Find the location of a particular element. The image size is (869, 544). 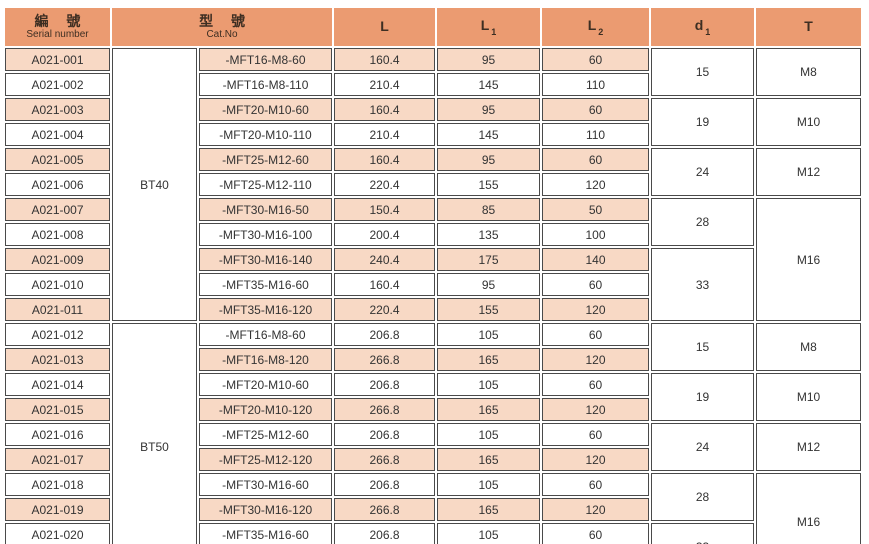

table-row: A021-008 -MFT30-M16-100 200.4 135 100 is located at coordinates (433, 234).